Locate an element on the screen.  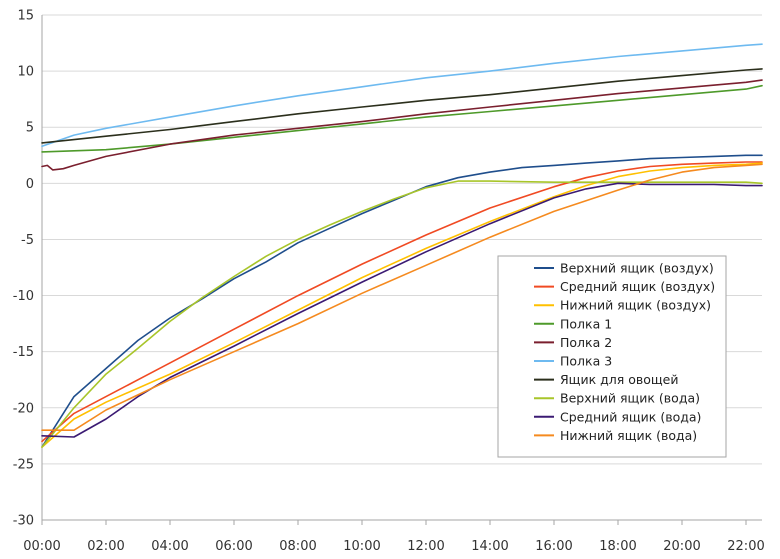
x-tick-label: 08:00 is located at coordinates (297, 546).